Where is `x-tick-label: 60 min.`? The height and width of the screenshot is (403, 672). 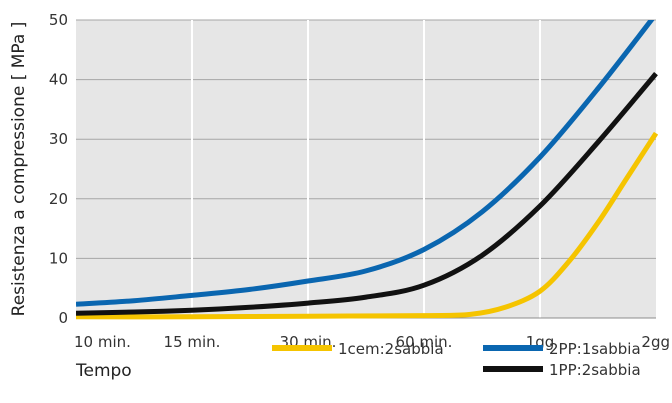 x-tick-label: 60 min. is located at coordinates (424, 342).